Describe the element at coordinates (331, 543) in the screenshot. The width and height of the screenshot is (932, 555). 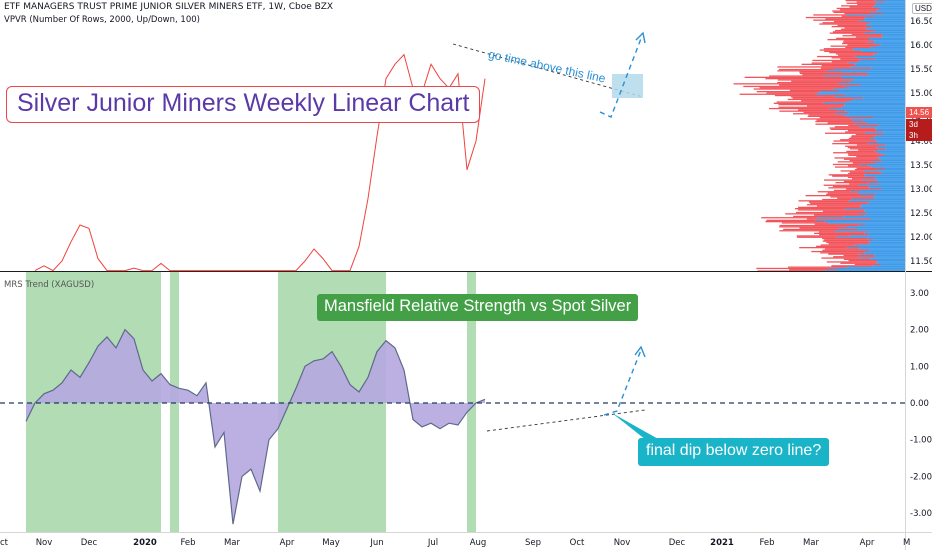
I see `time-tick-label: May` at that location.